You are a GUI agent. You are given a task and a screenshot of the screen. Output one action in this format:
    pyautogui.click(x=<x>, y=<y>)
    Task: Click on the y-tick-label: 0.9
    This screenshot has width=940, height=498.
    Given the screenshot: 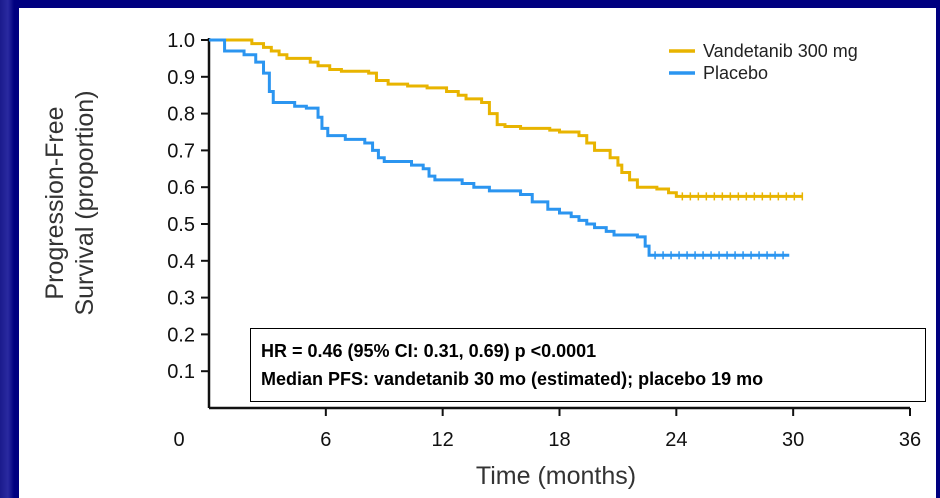 What is the action you would take?
    pyautogui.click(x=181, y=78)
    